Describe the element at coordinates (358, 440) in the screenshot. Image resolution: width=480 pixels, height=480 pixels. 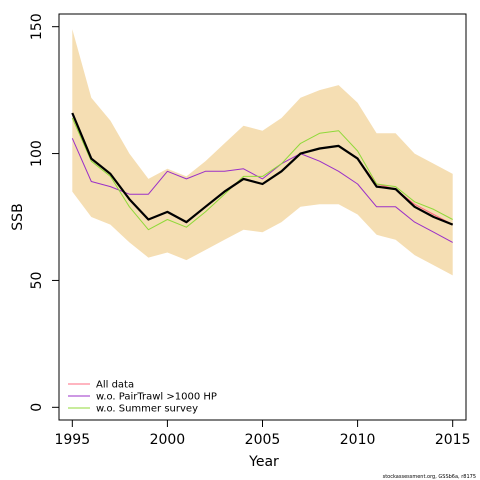
I see `x-tick-label: 2010` at that location.